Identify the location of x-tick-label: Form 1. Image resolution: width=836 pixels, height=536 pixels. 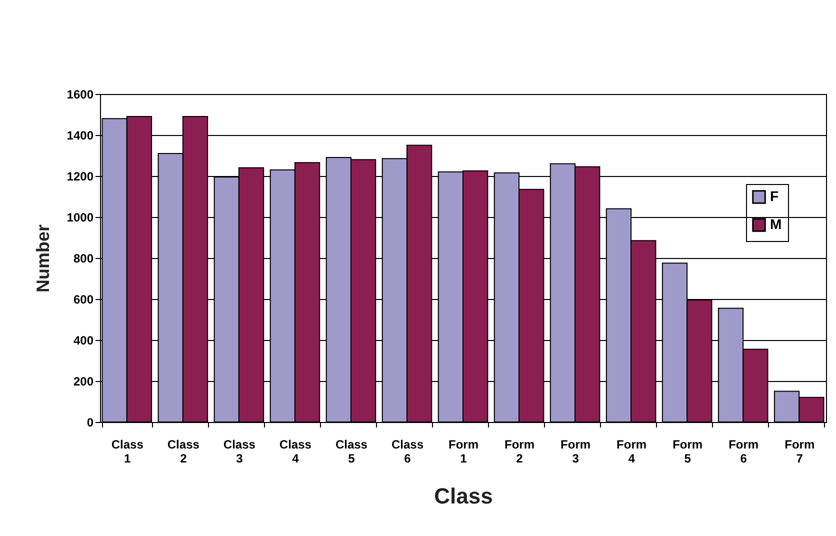
(463, 452).